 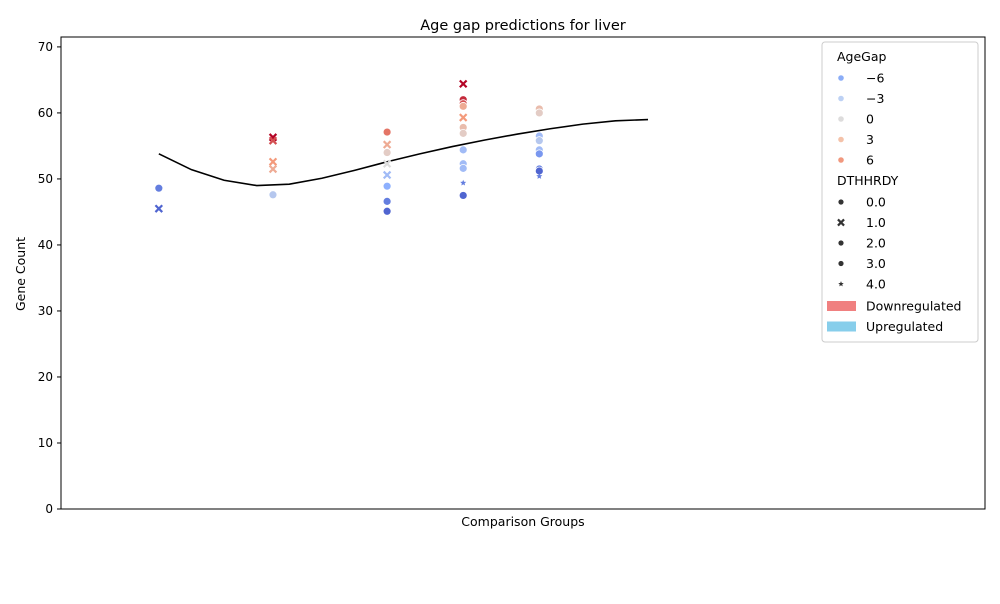 What do you see at coordinates (876, 222) in the screenshot?
I see `legend-style-label: 1.0` at bounding box center [876, 222].